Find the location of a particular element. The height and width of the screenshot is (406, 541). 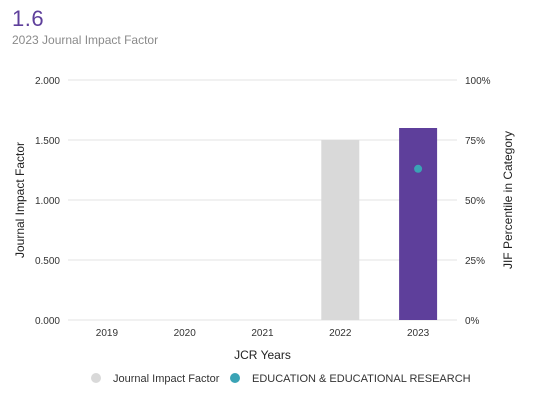

y-right-tick-label: 100% is located at coordinates (478, 81).